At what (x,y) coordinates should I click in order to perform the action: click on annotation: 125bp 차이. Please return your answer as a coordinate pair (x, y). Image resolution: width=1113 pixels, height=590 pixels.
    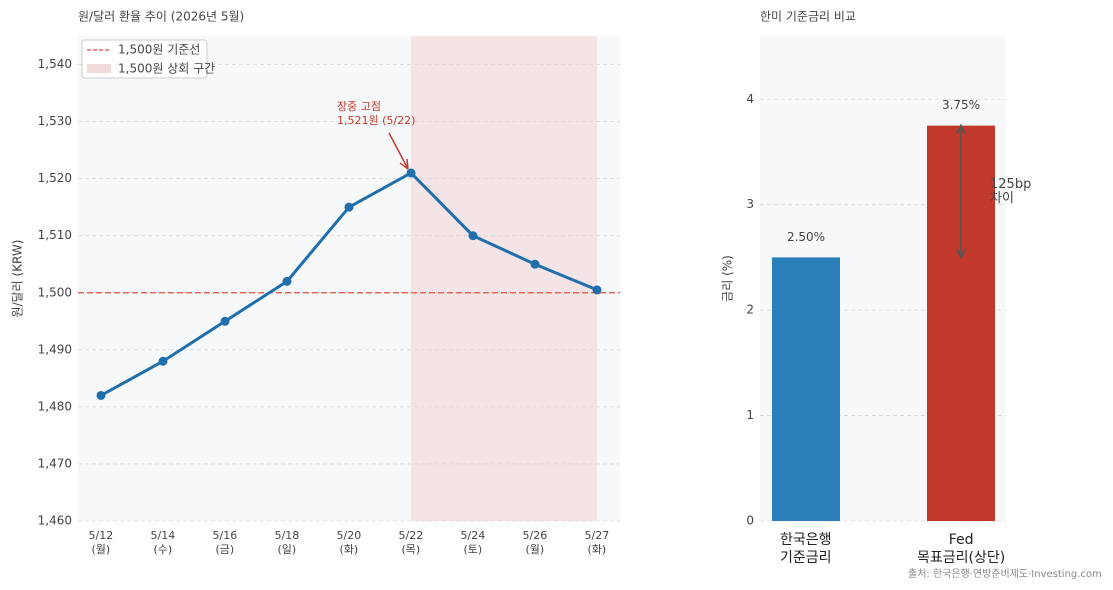
    Looking at the image, I should click on (1011, 191).